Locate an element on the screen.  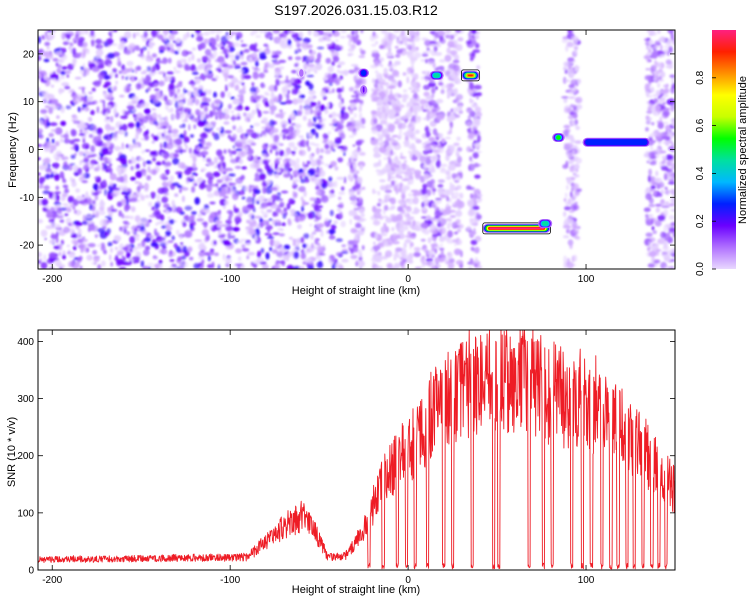
colorbar-scale is located at coordinates (724, 149).